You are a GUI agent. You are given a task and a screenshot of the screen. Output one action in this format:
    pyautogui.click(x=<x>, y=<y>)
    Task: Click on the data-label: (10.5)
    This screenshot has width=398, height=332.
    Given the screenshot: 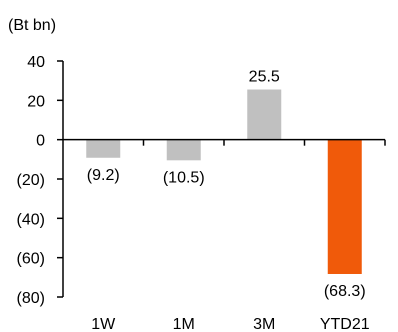 What is the action you would take?
    pyautogui.click(x=184, y=177)
    